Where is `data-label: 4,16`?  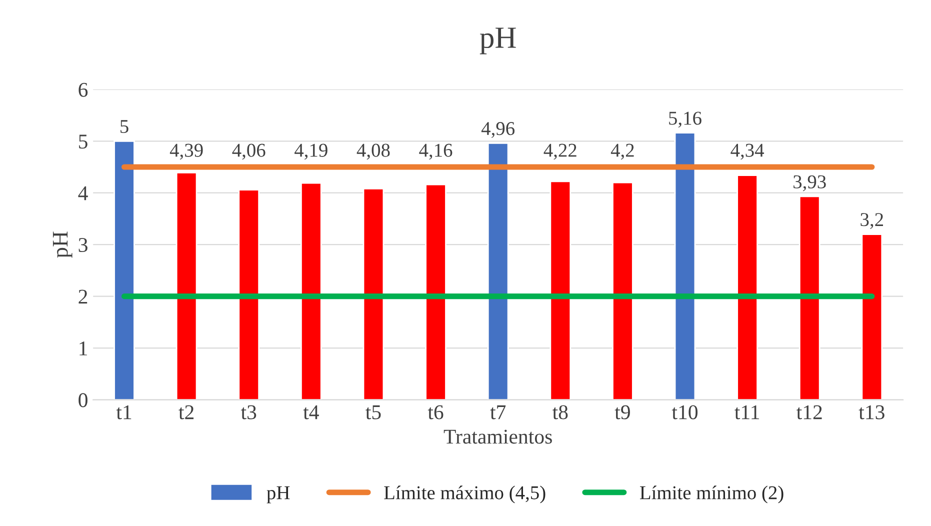
data-label: 4,16 is located at coordinates (435, 152).